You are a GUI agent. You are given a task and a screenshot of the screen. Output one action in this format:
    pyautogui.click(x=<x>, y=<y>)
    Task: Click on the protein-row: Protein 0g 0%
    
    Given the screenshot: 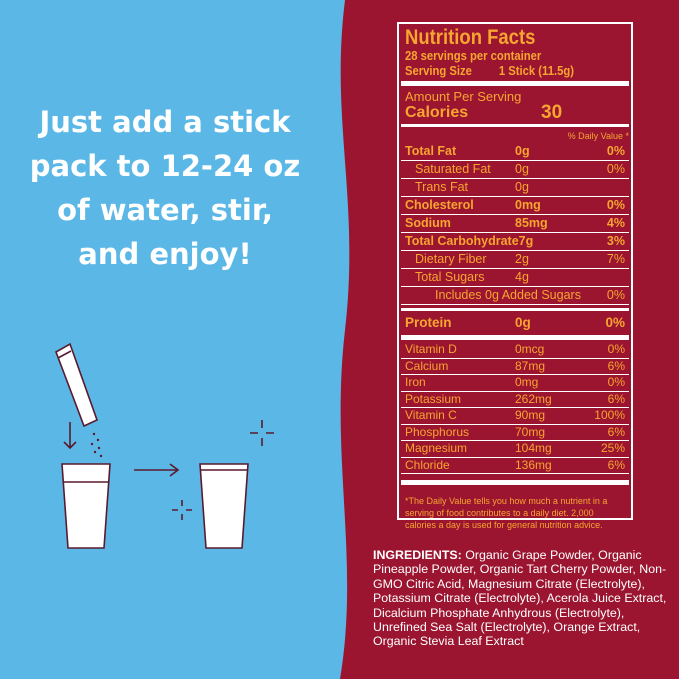 What is the action you would take?
    pyautogui.click(x=515, y=323)
    